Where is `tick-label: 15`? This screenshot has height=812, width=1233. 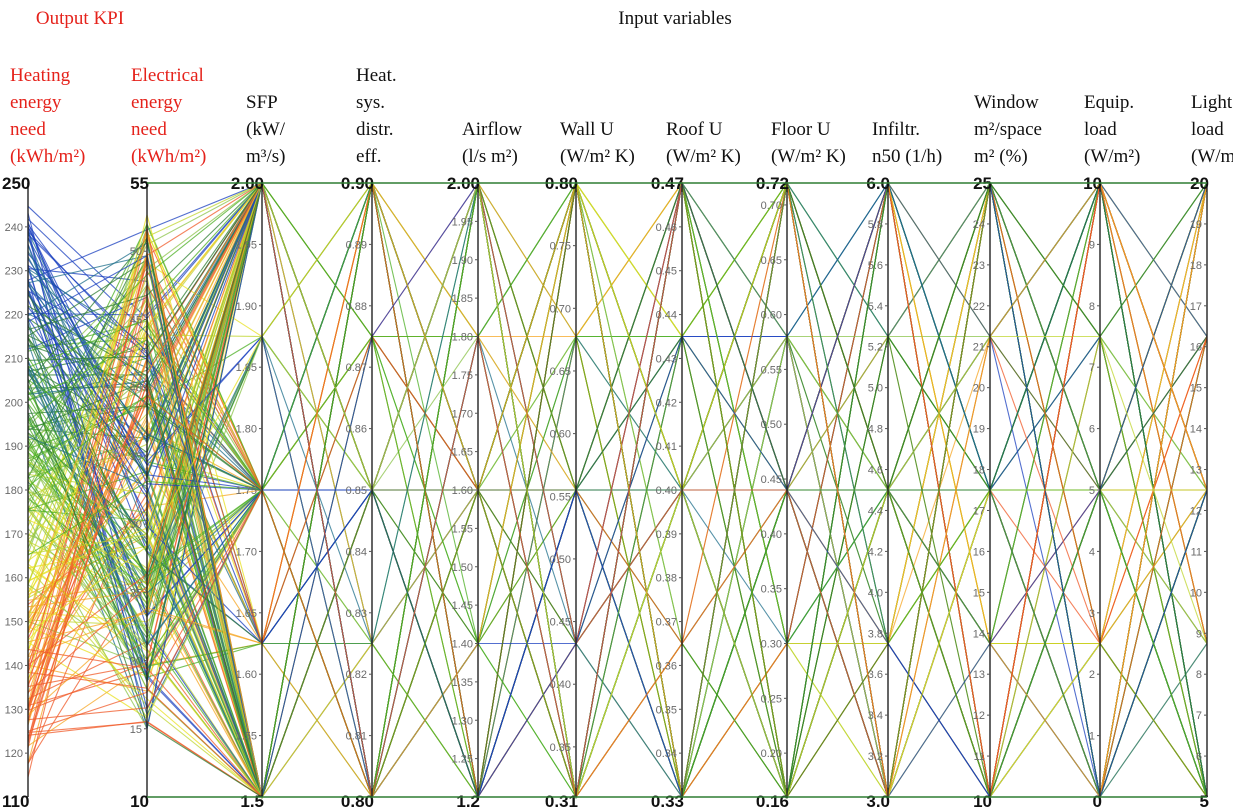 tick-label: 15 is located at coordinates (979, 593).